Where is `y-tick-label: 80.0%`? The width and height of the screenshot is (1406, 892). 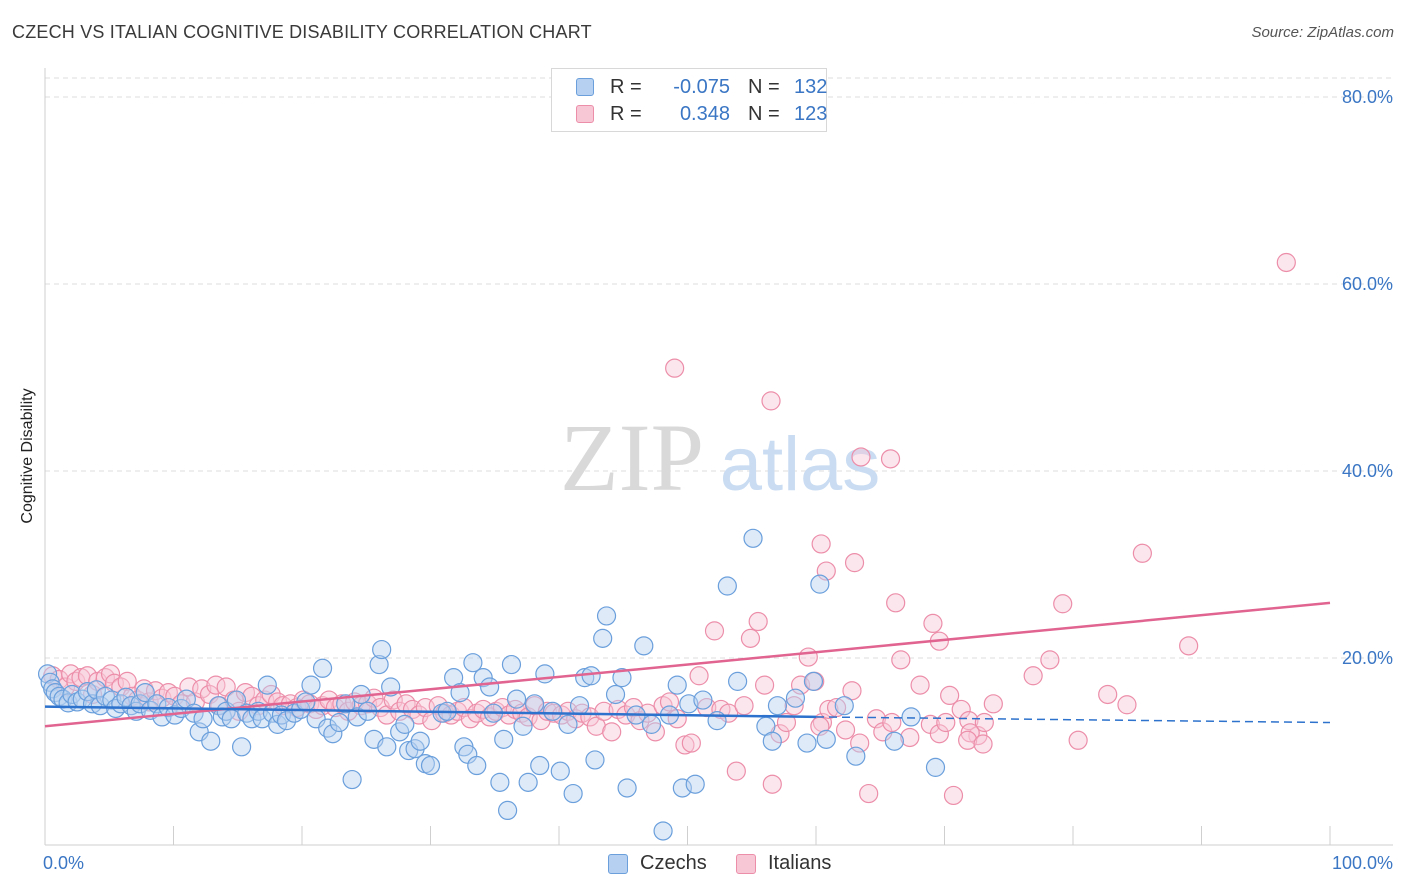 y-tick-label: 80.0% is located at coordinates (1367, 97).